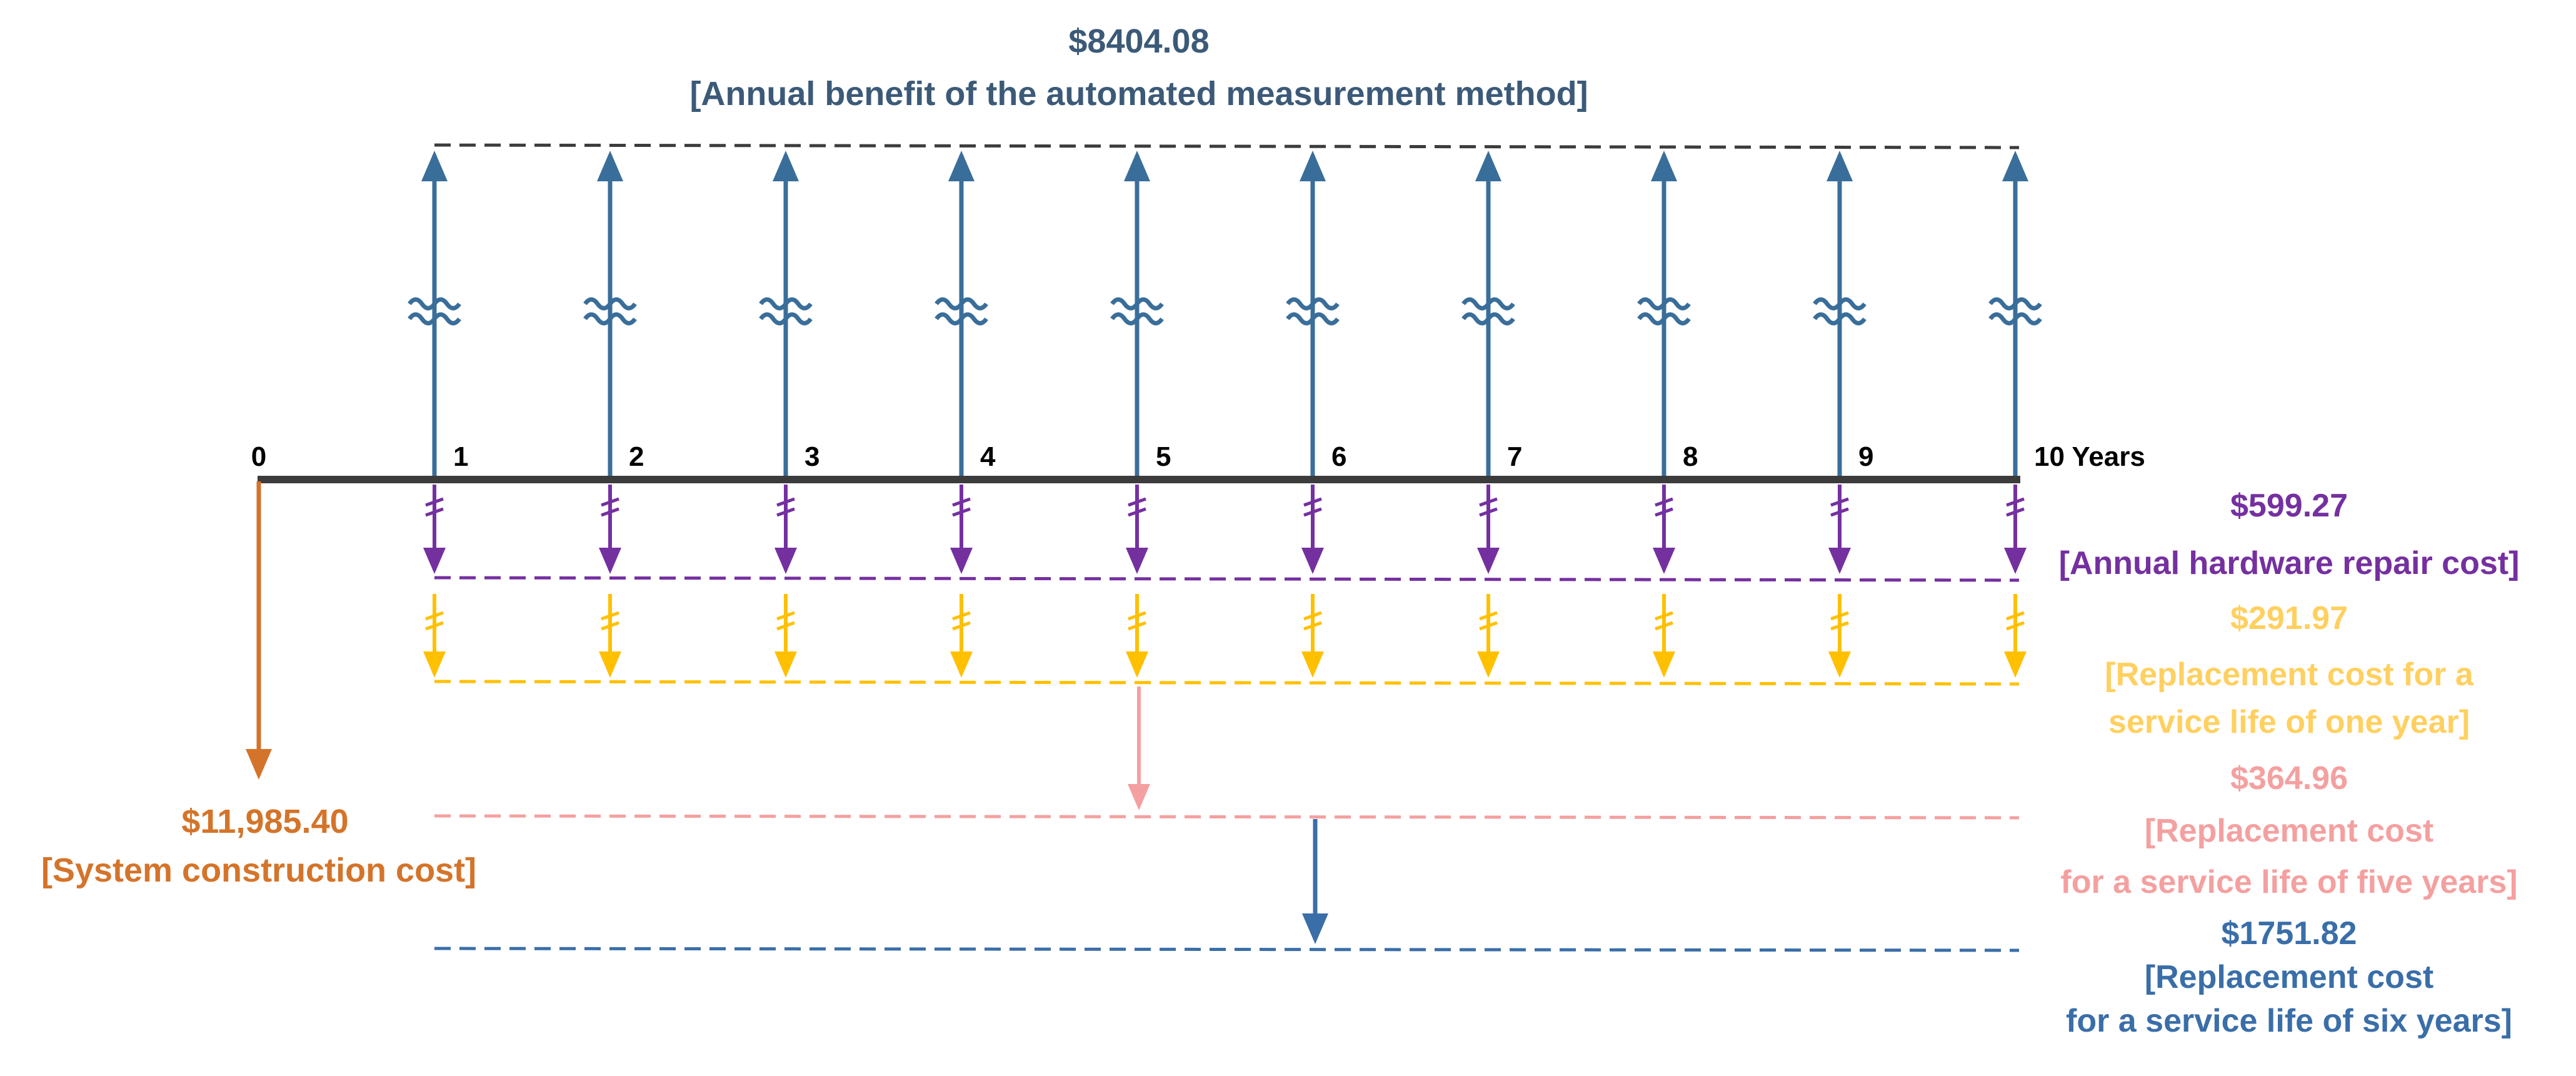  What do you see at coordinates (1163, 456) in the screenshot?
I see `tick-label-5: 5` at bounding box center [1163, 456].